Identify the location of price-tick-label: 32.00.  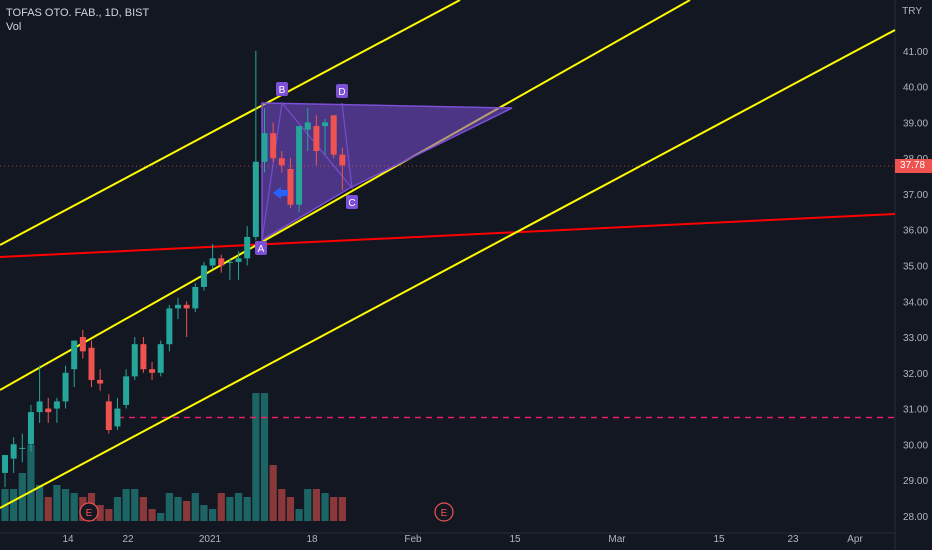
(915, 374).